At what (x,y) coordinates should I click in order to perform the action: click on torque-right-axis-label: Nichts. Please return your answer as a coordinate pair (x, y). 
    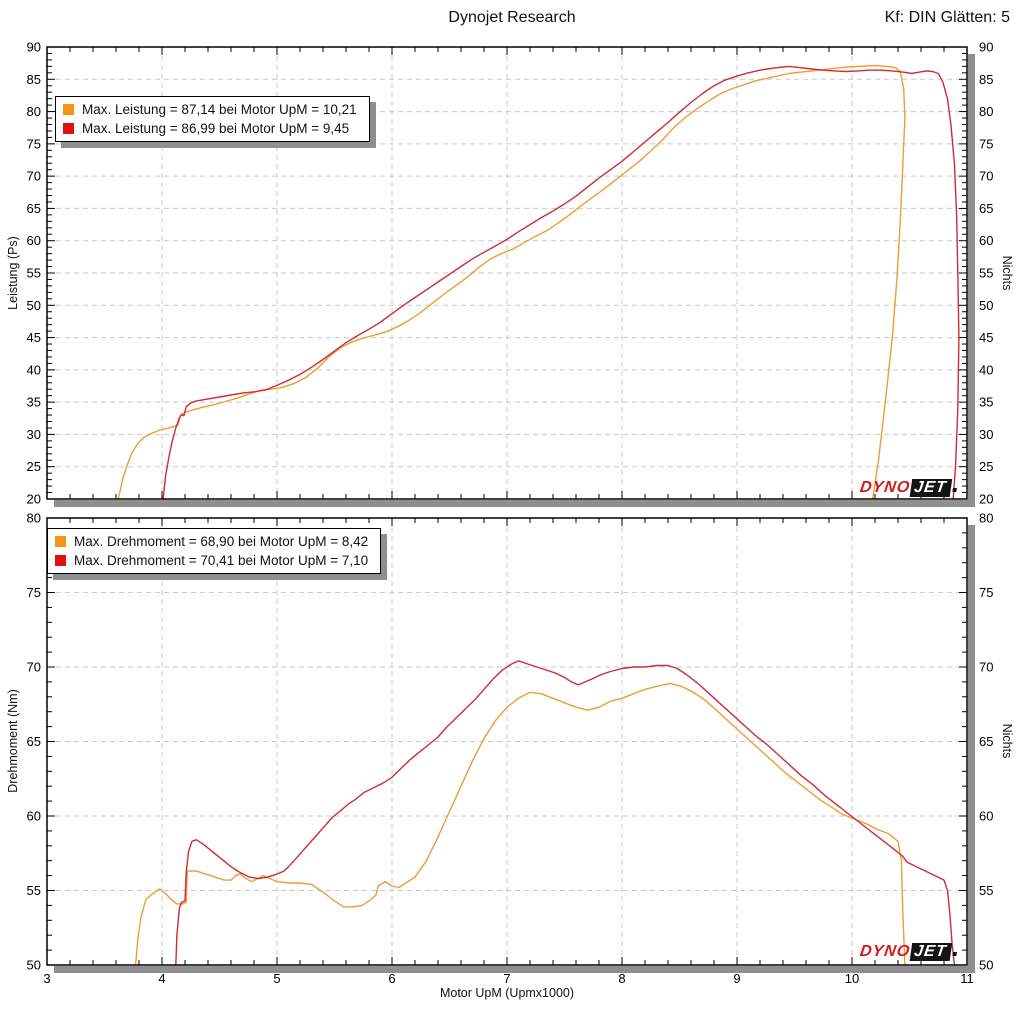
    Looking at the image, I should click on (1007, 741).